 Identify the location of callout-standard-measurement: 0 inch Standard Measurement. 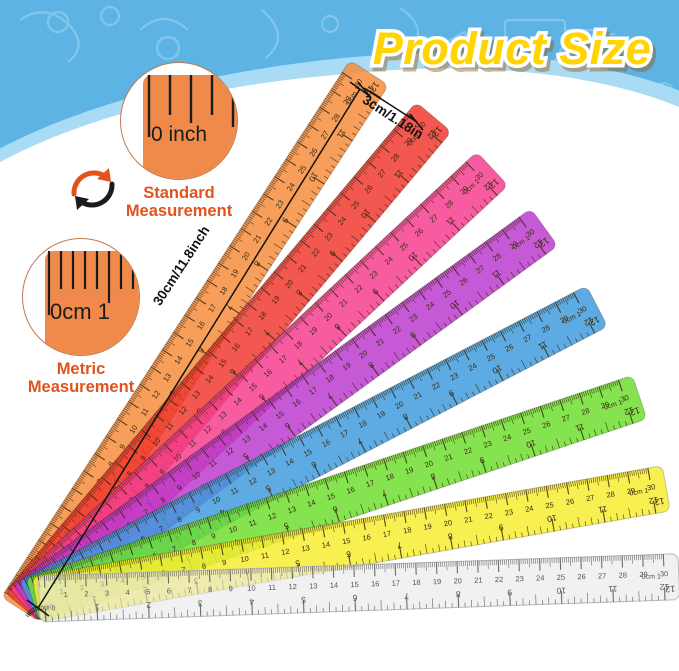
(187, 141).